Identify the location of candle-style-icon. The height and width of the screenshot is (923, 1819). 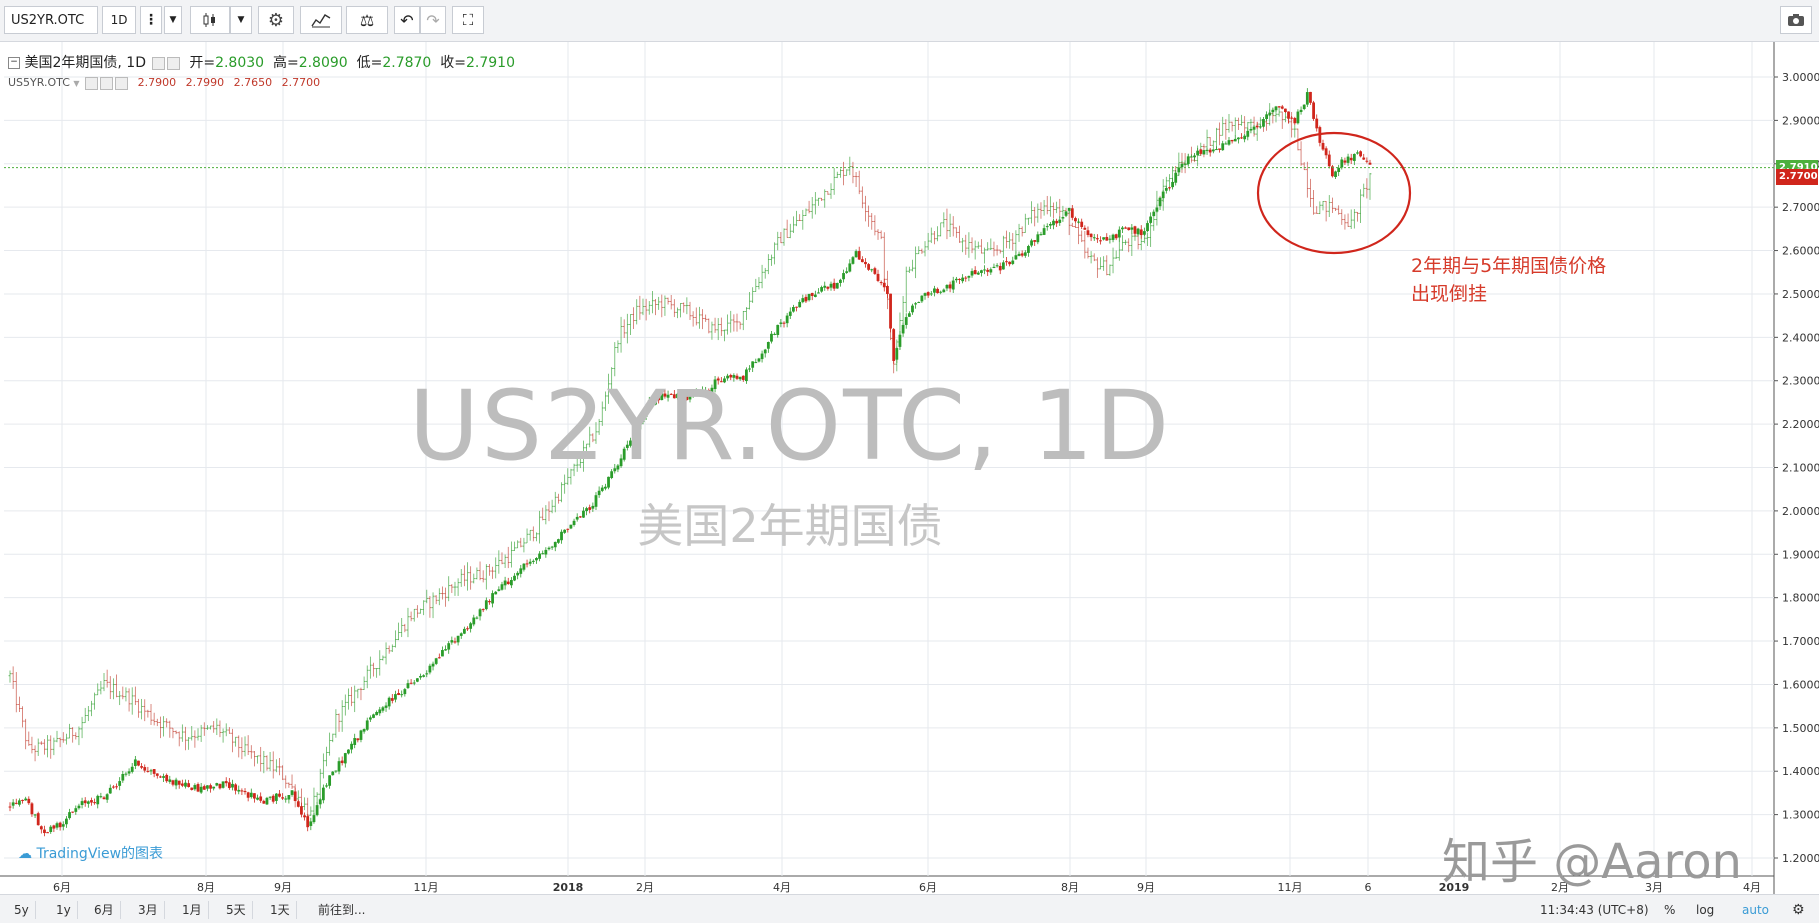
(210, 20).